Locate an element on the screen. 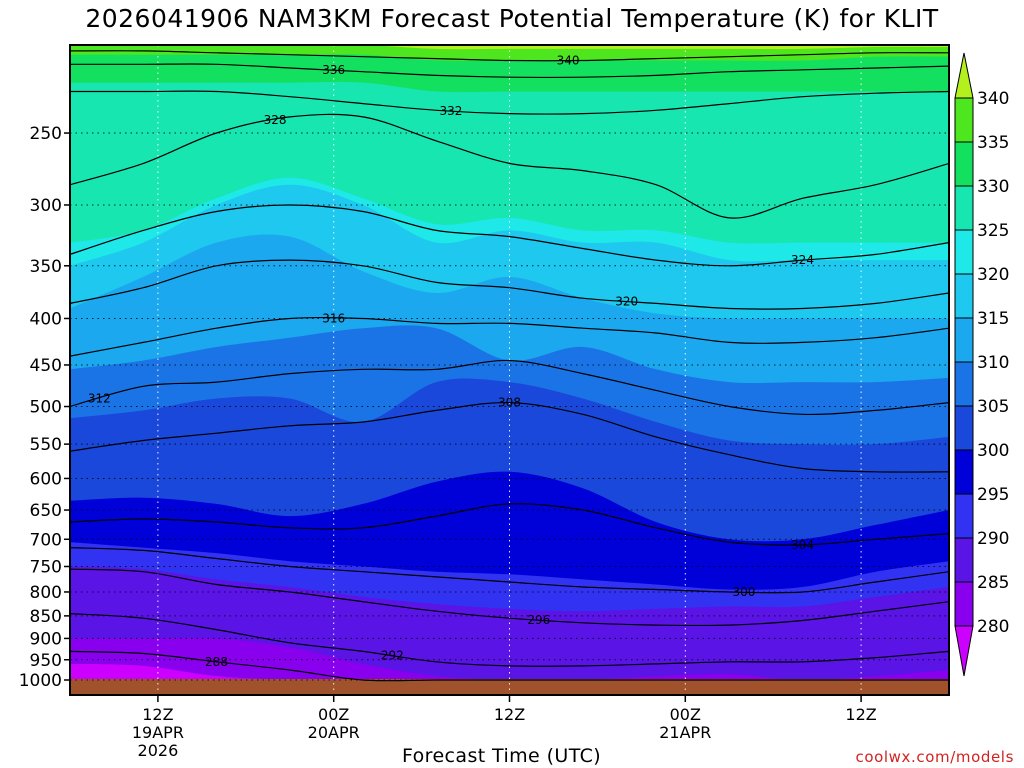  contour-336: 336 is located at coordinates (509, 71).